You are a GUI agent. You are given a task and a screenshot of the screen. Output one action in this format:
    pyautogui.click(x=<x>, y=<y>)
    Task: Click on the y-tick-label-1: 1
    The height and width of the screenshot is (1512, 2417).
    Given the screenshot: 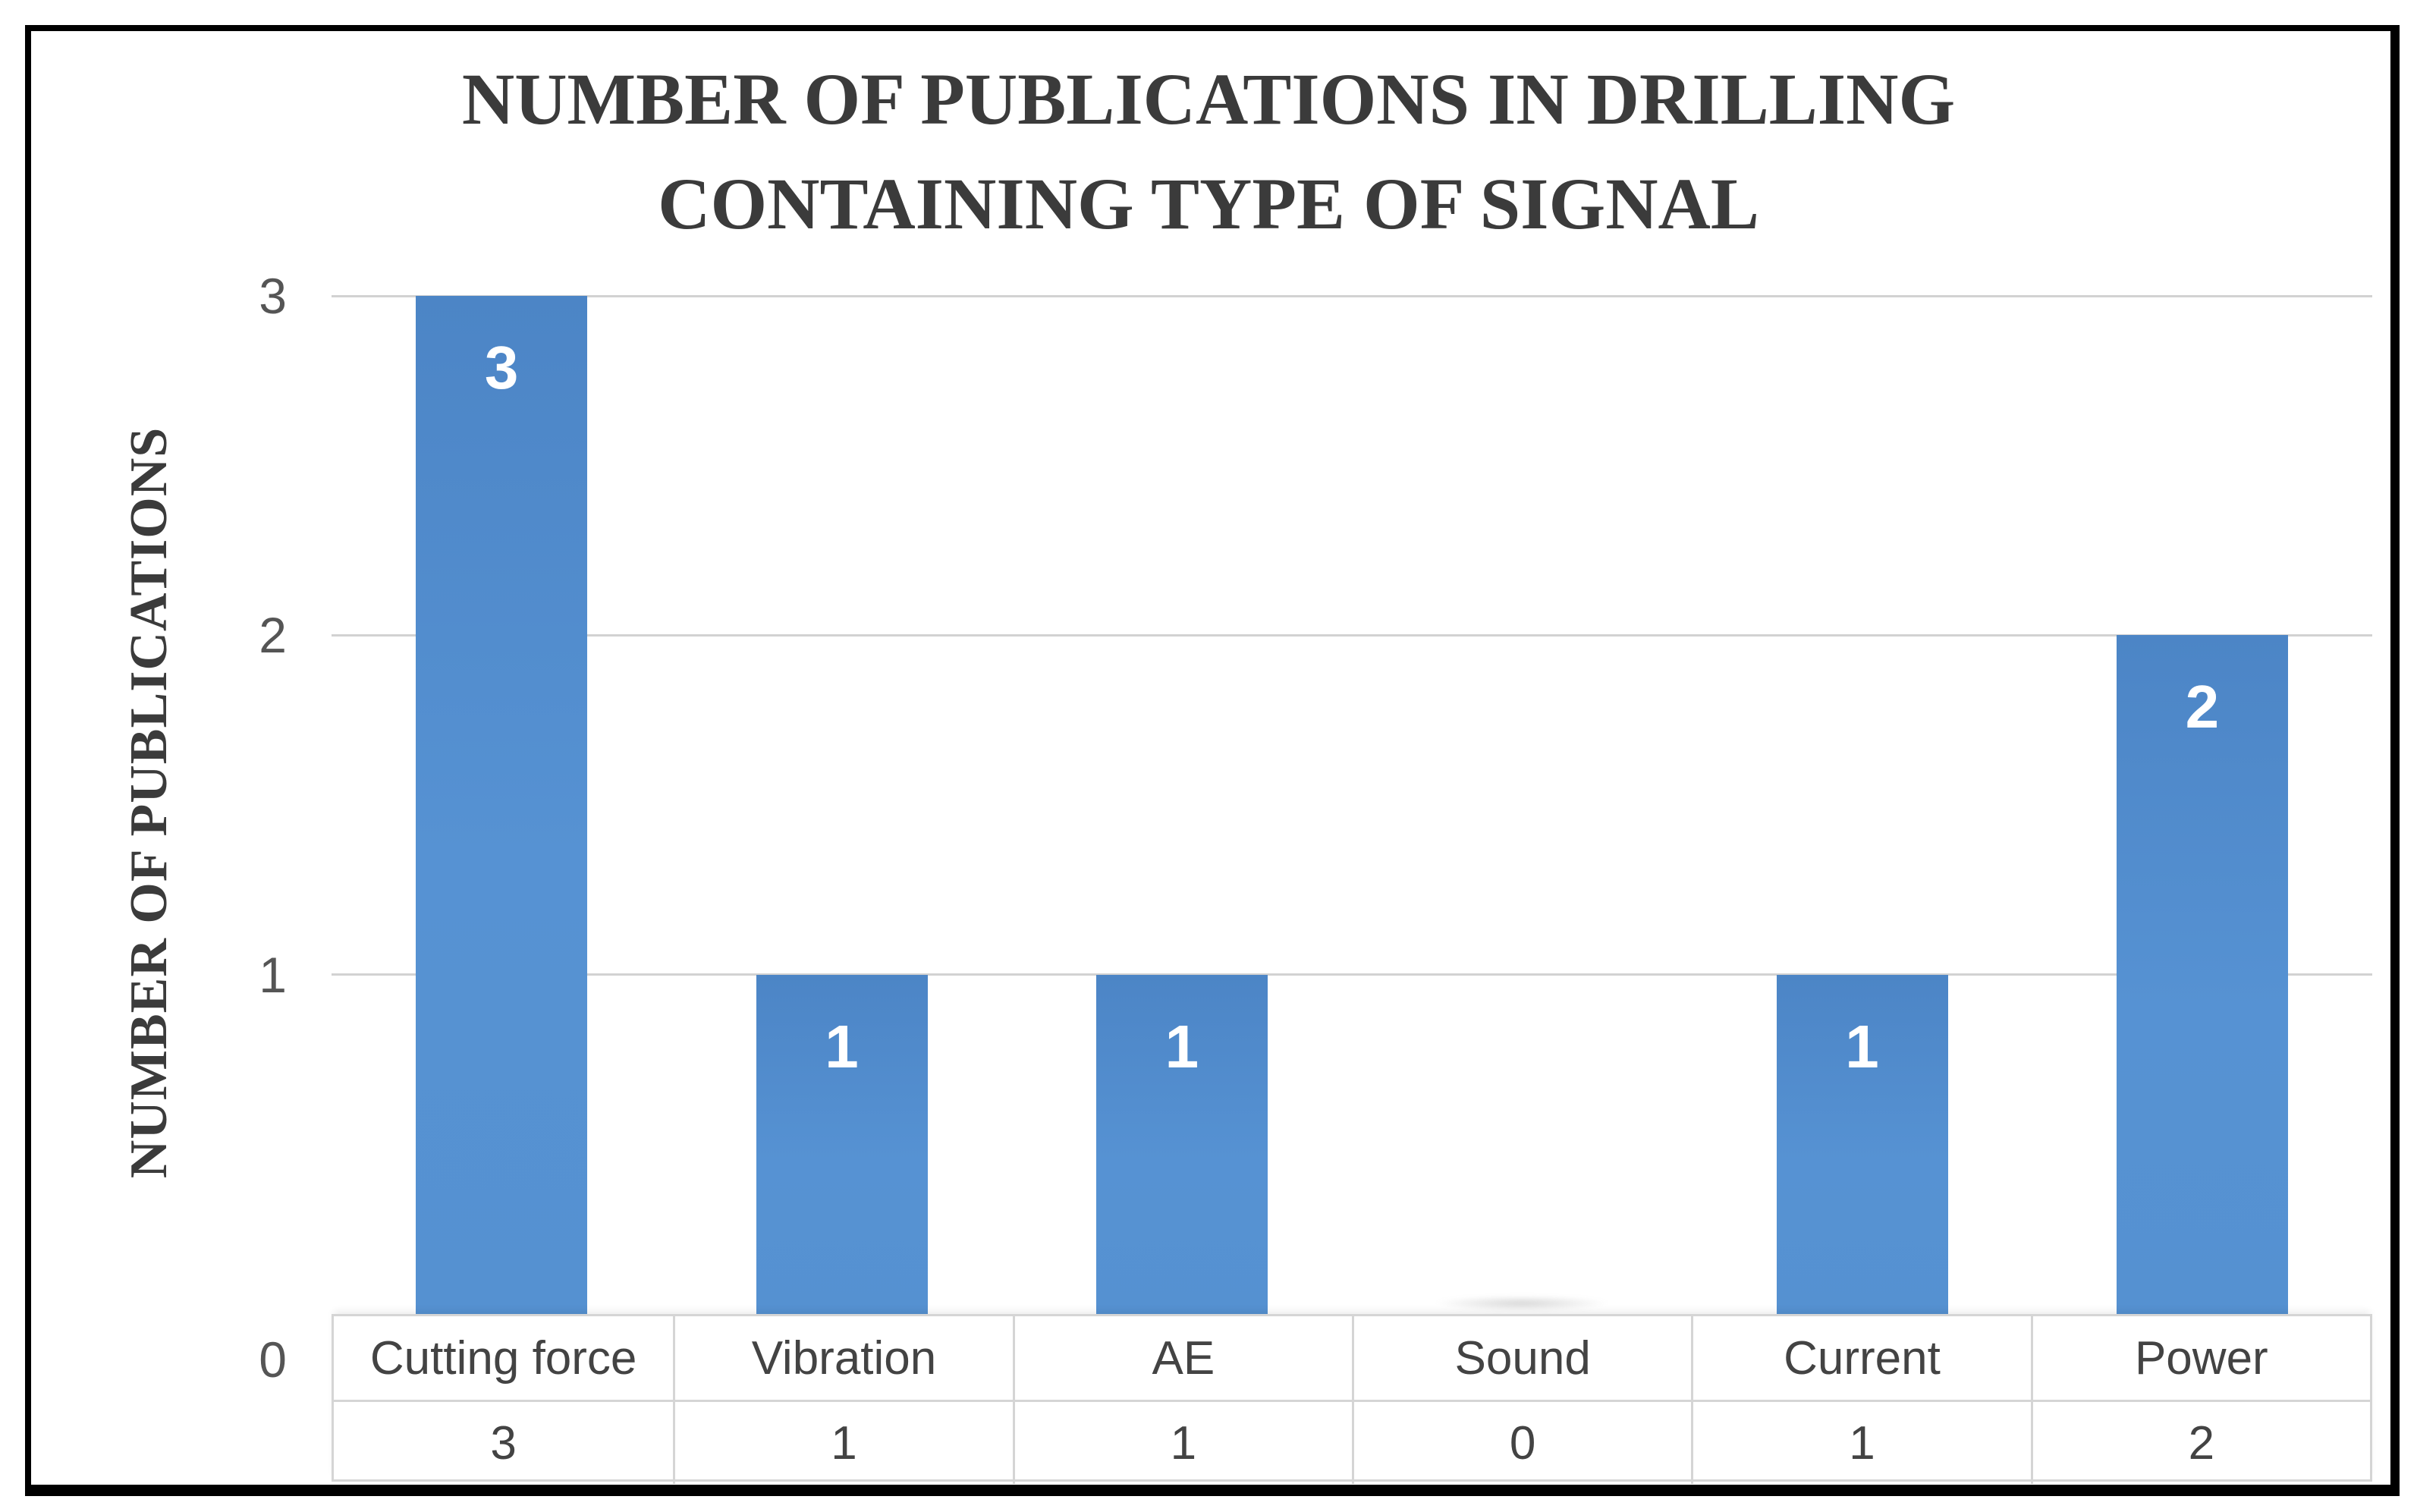 What is the action you would take?
    pyautogui.click(x=273, y=974)
    